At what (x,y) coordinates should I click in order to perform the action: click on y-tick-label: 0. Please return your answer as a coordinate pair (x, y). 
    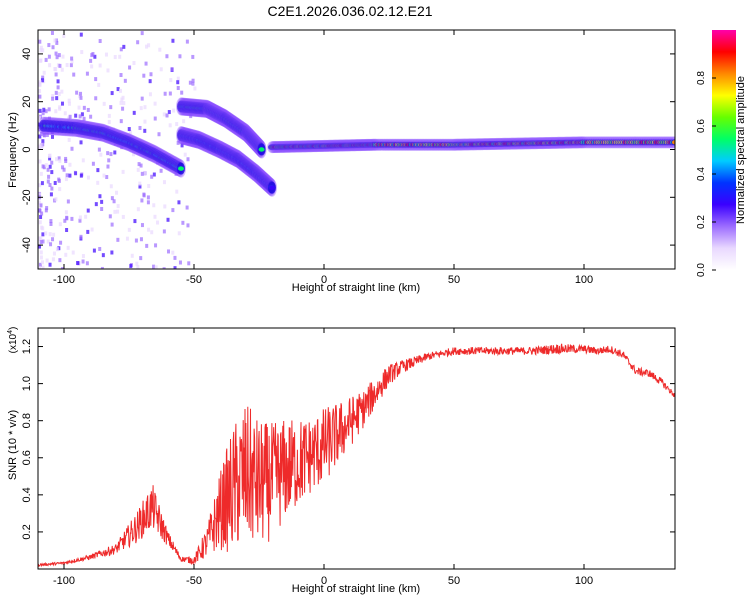
    Looking at the image, I should click on (27, 149).